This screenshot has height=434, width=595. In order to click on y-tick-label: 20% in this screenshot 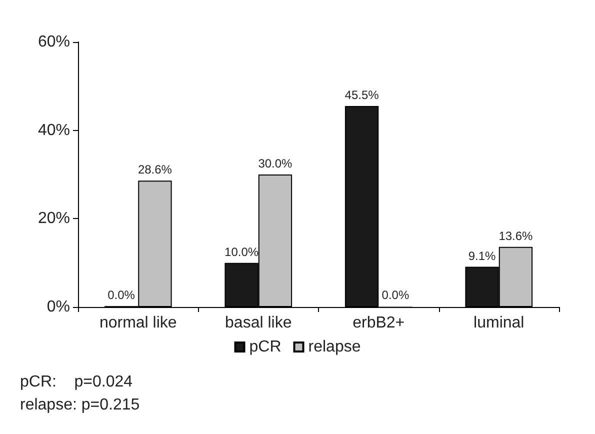, I will do `click(54, 219)`.